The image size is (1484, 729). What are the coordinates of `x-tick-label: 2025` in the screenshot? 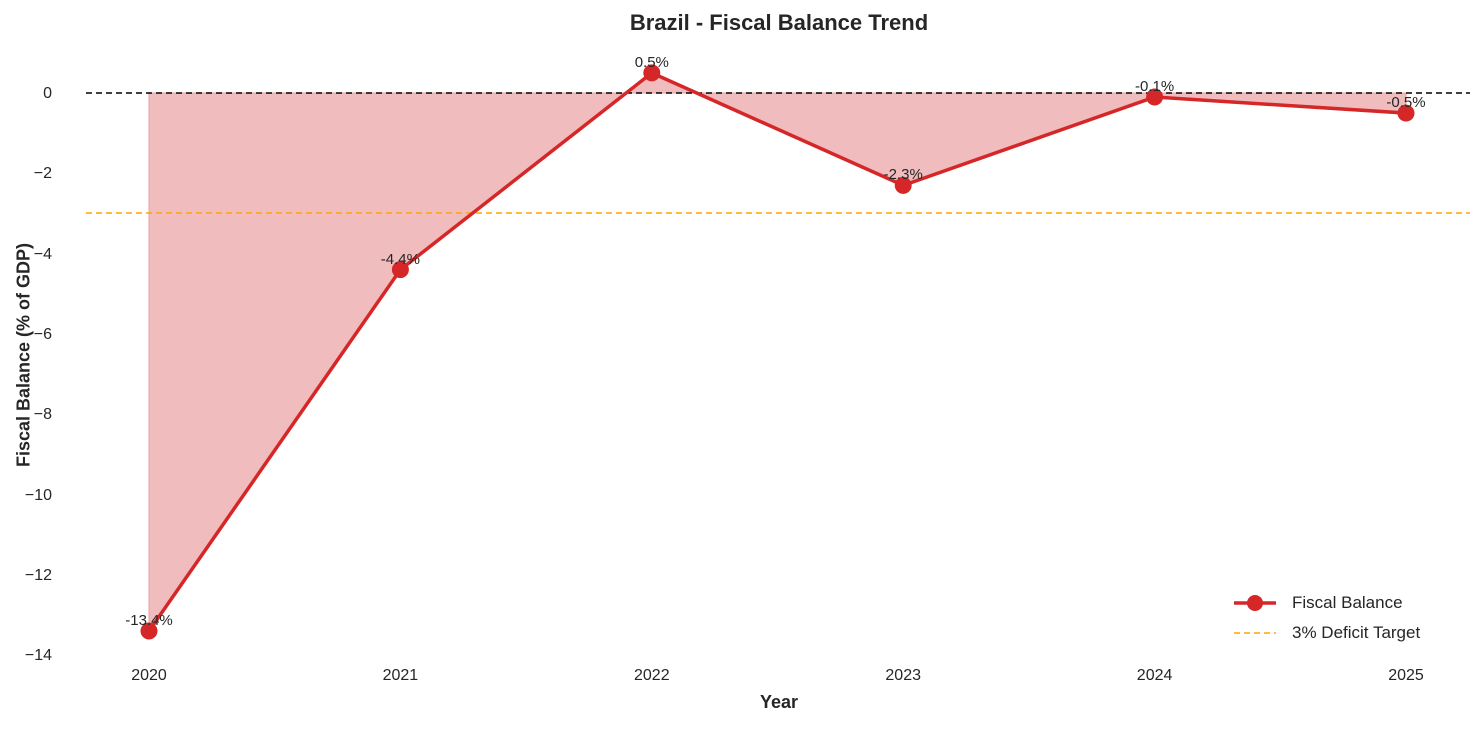 It's located at (1406, 675).